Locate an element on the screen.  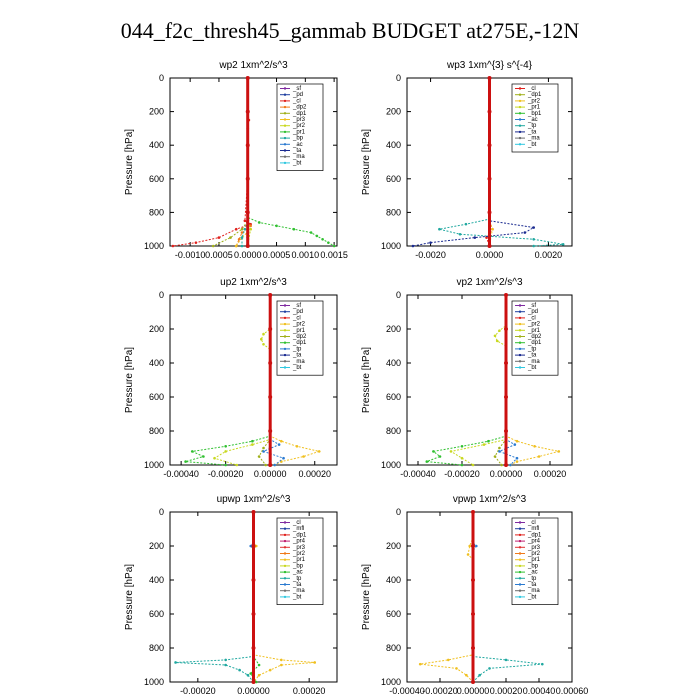
legend-entry: _dp1 is located at coordinates (534, 95).